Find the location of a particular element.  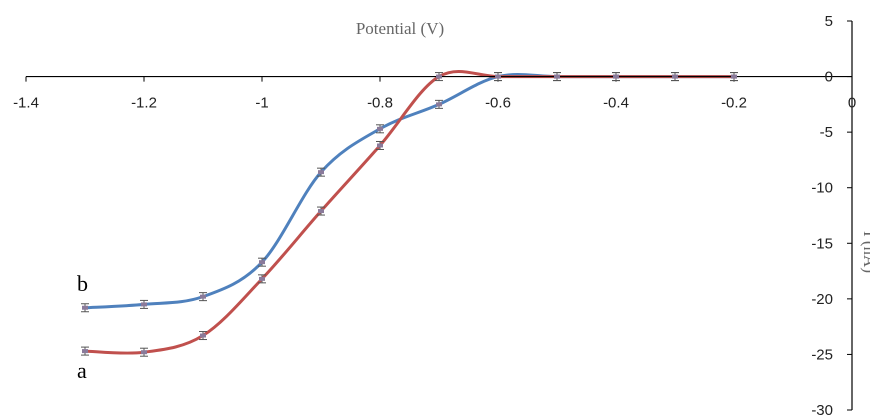

y-tick-label: -15 is located at coordinates (822, 243).